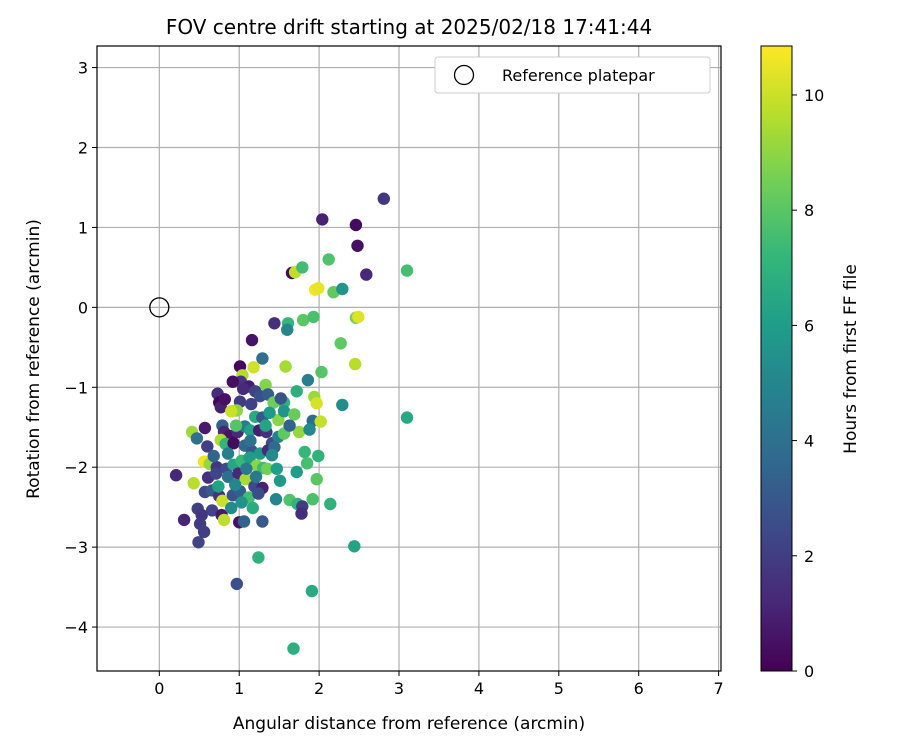  What do you see at coordinates (719, 688) in the screenshot?
I see `x-tick-label: 7` at bounding box center [719, 688].